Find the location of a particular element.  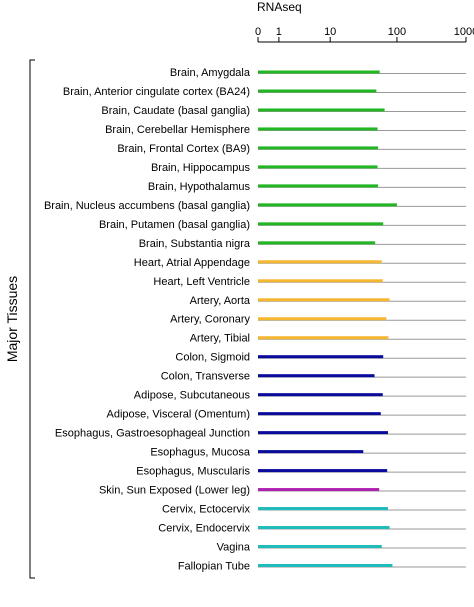

category-label: Heart, Atrial Appendage is located at coordinates (192, 263).